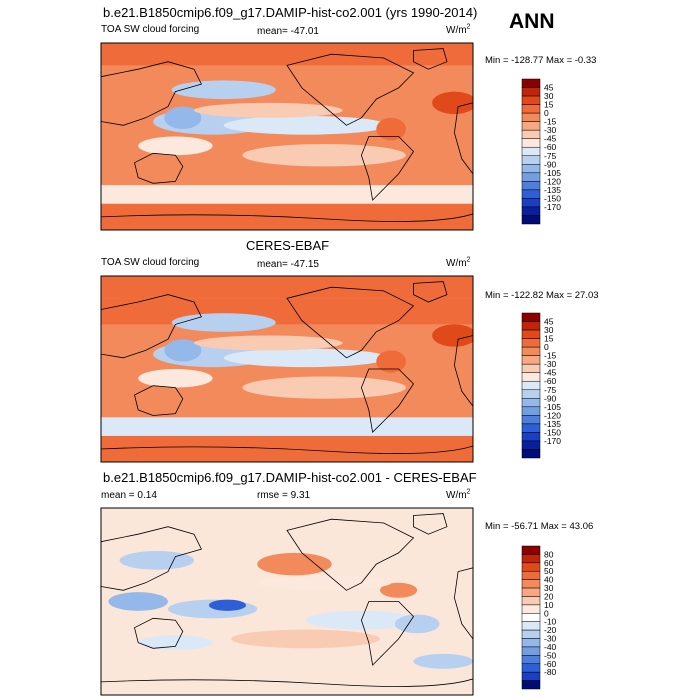 The image size is (700, 700). I want to click on colorbar-tick-label: -90, so click(550, 164).